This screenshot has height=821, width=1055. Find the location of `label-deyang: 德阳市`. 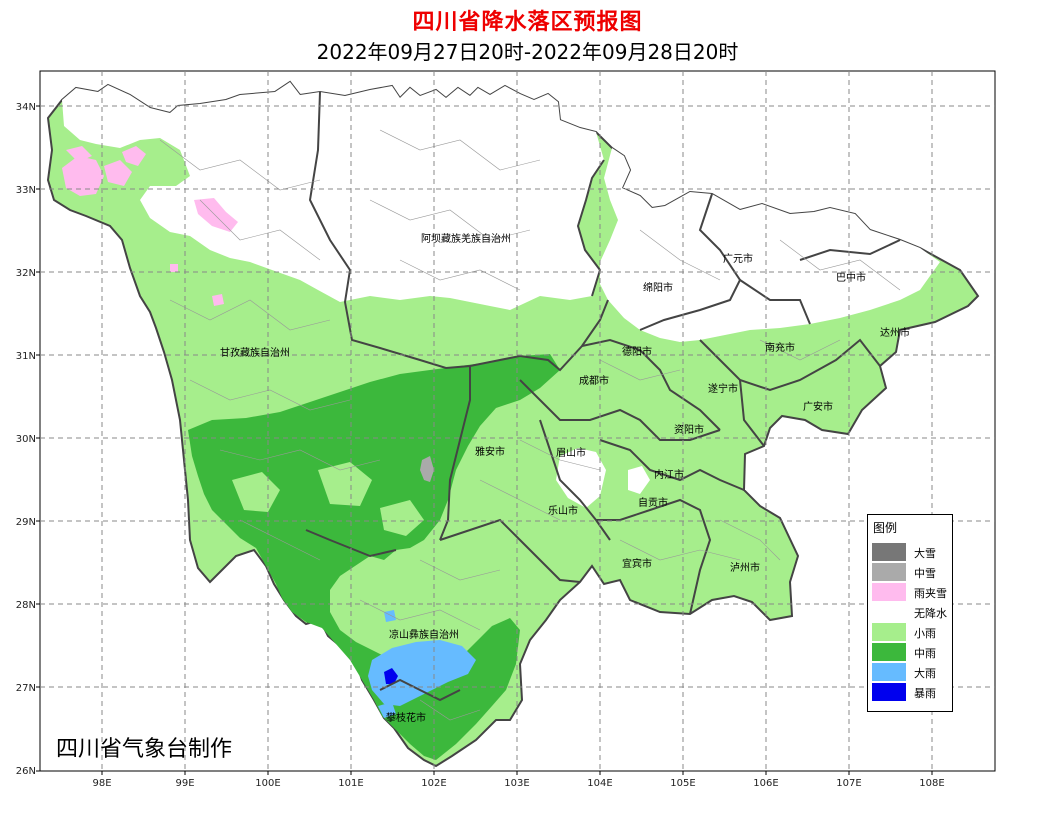

label-deyang: 德阳市 is located at coordinates (637, 351).